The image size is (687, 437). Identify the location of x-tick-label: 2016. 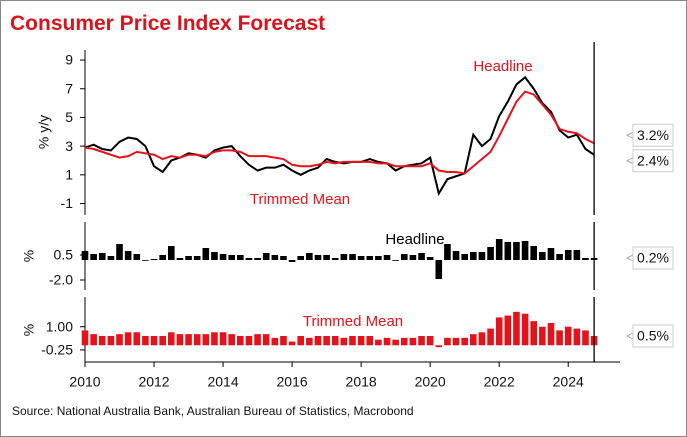
(292, 382).